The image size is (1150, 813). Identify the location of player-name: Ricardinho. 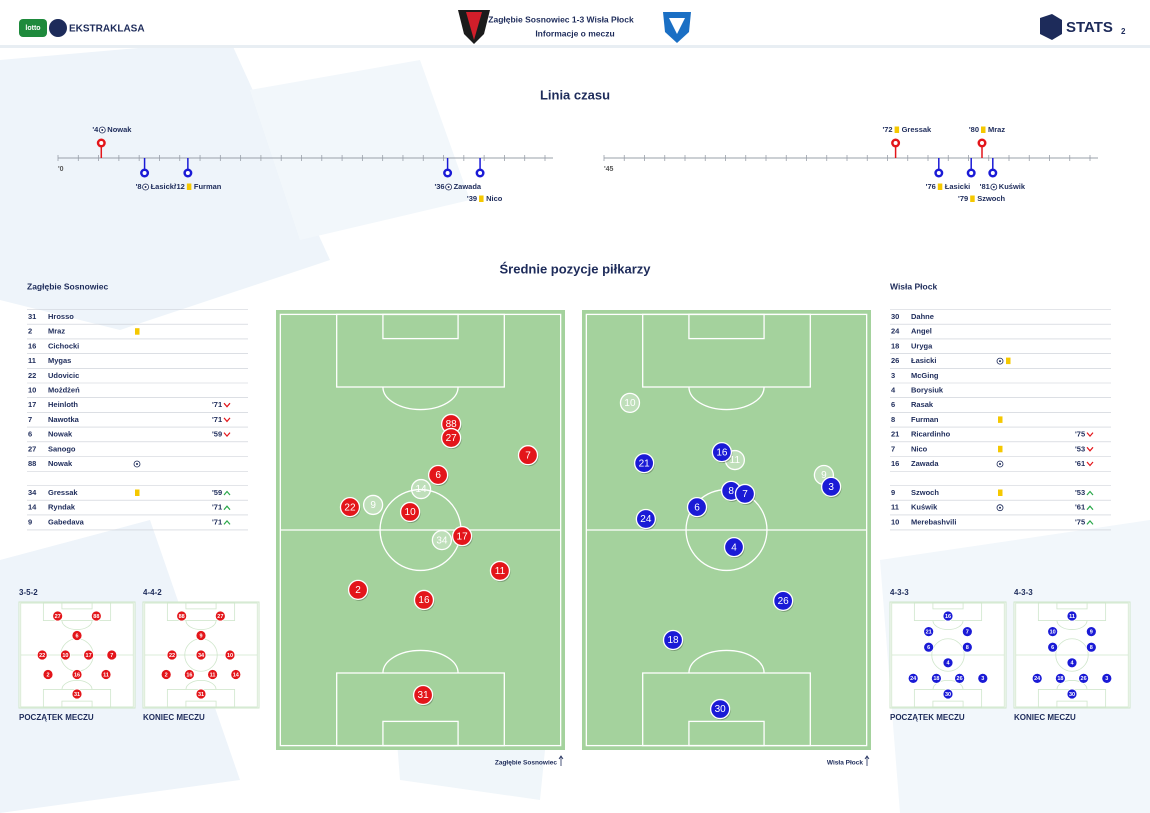
(931, 434).